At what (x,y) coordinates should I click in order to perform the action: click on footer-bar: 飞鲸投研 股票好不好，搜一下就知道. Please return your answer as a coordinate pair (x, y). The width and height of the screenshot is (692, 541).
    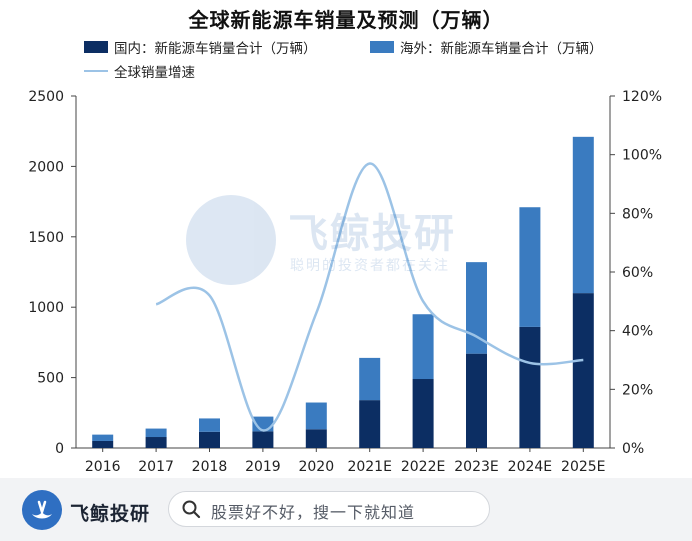
    Looking at the image, I should click on (346, 509).